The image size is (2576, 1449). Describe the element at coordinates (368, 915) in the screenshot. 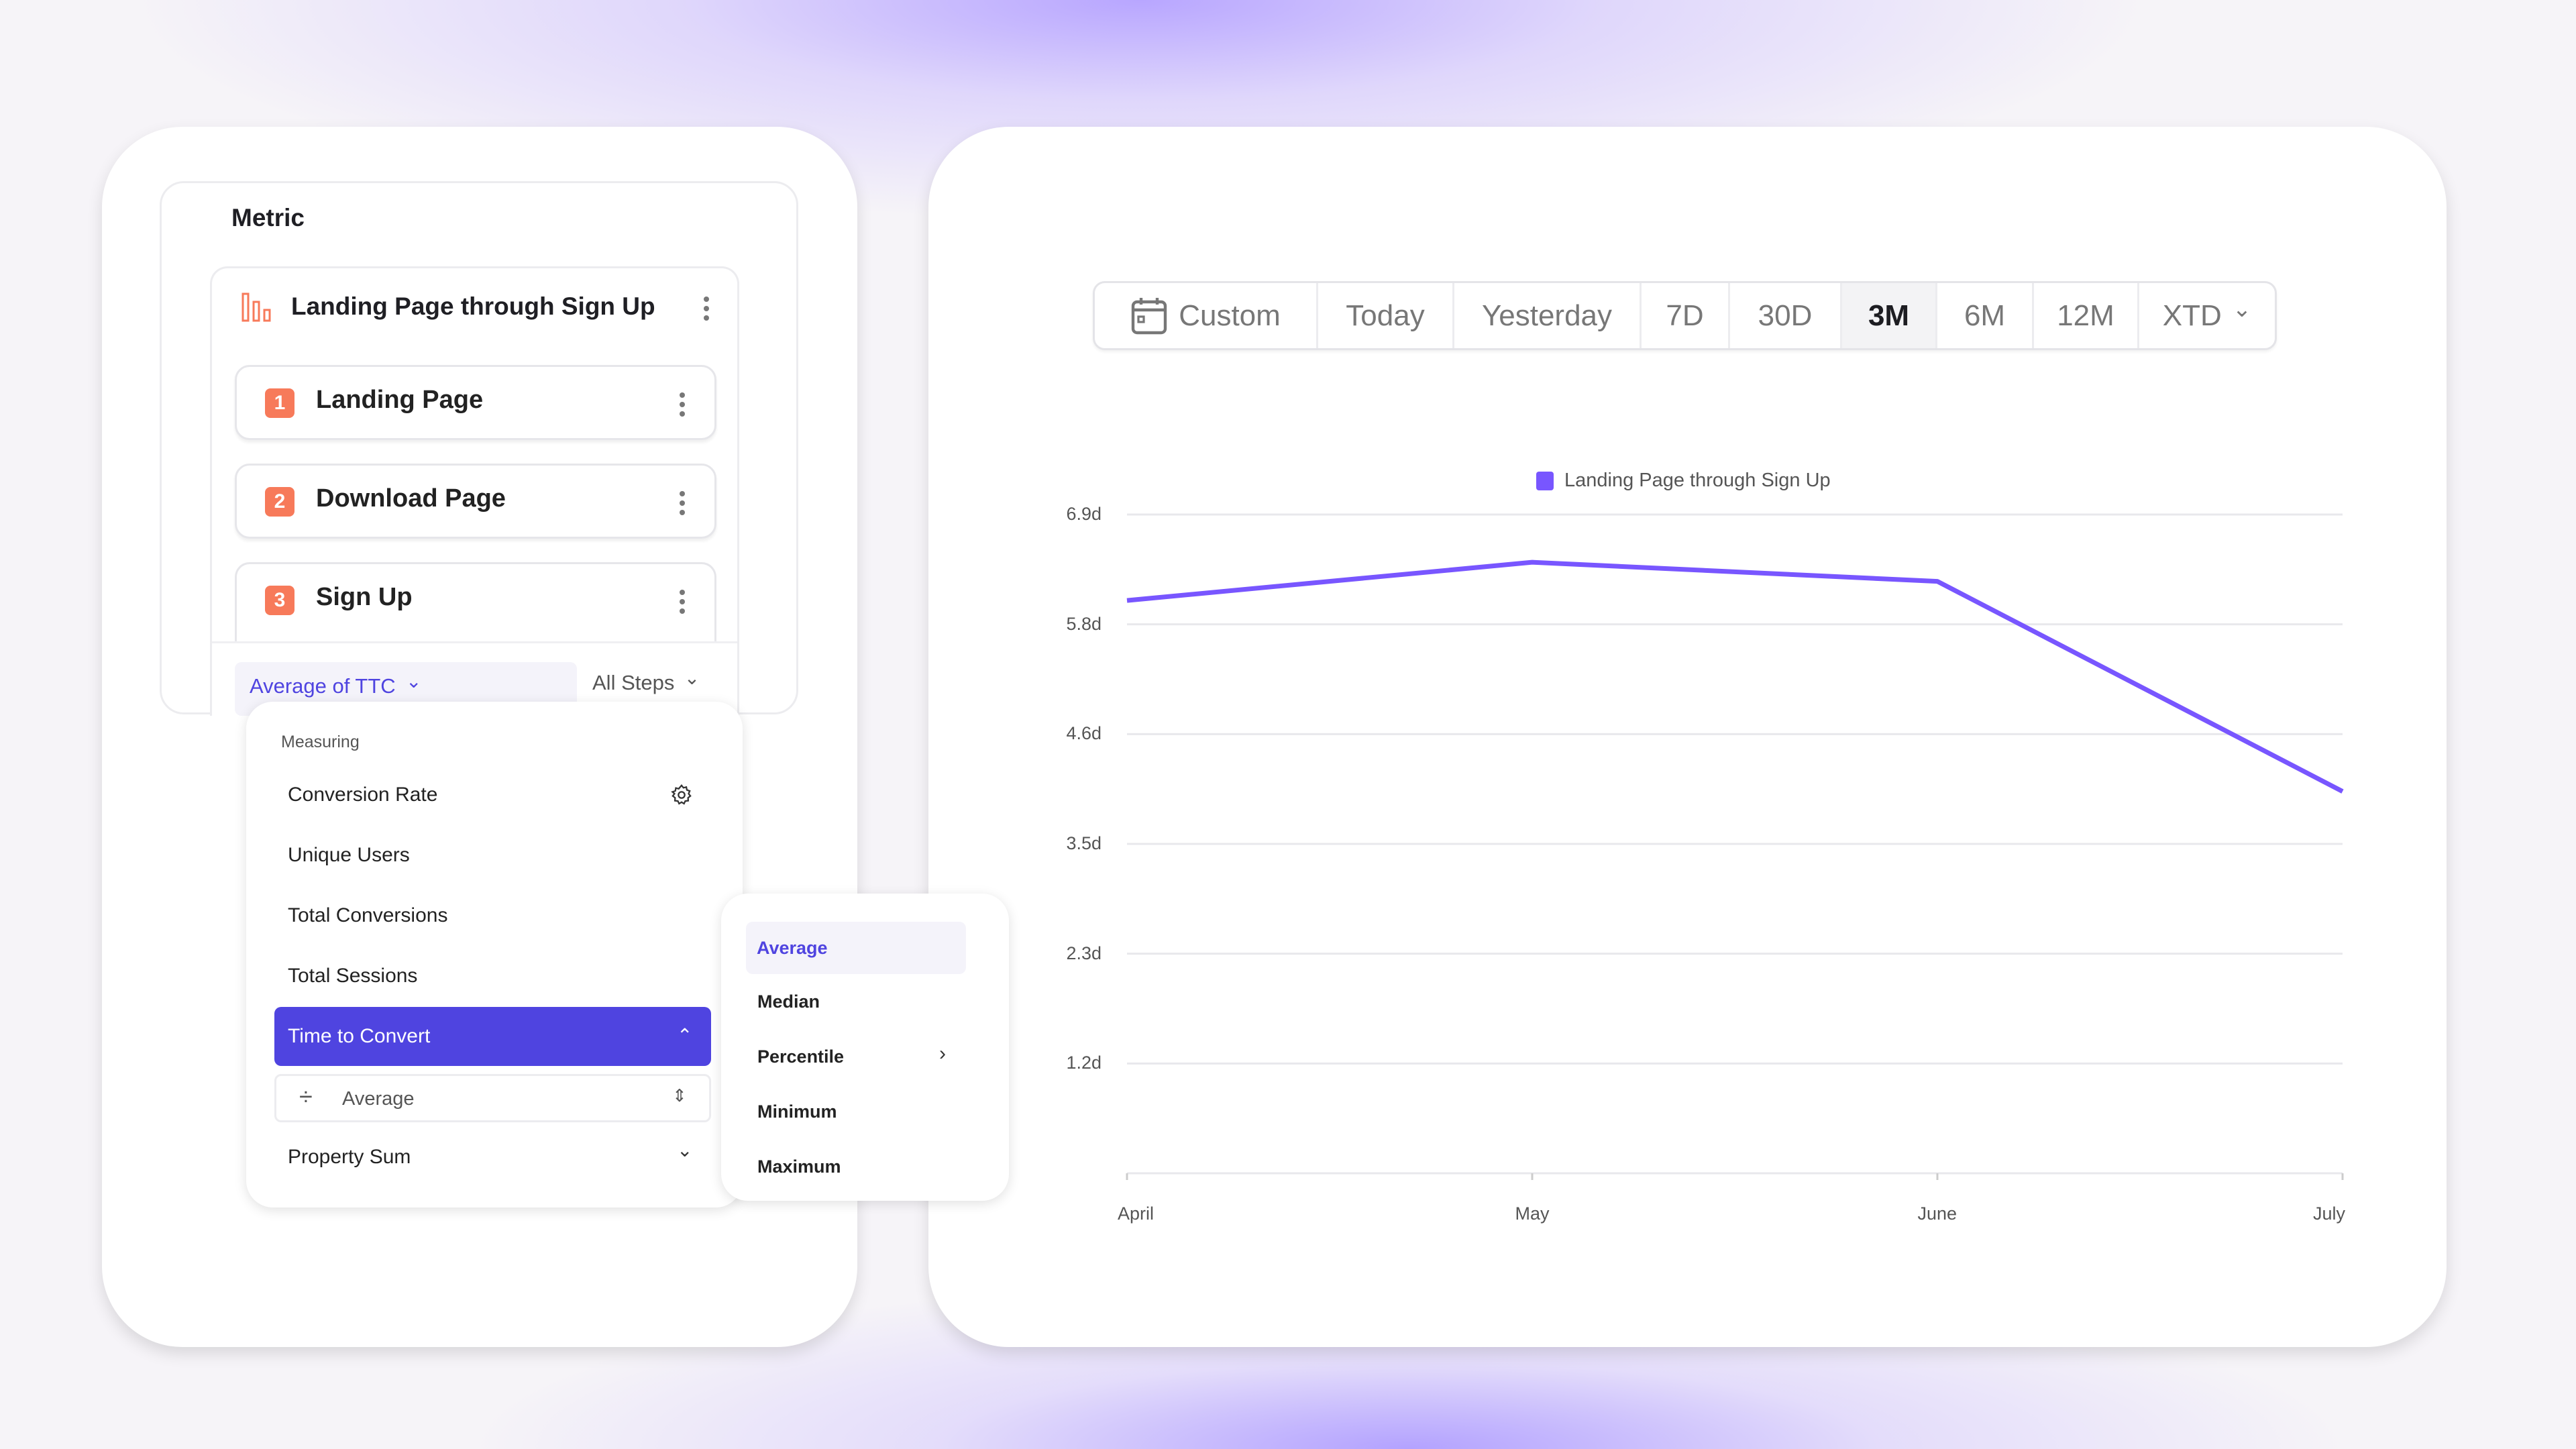

I see `menu-item-total-conversions: Total Conversions` at that location.